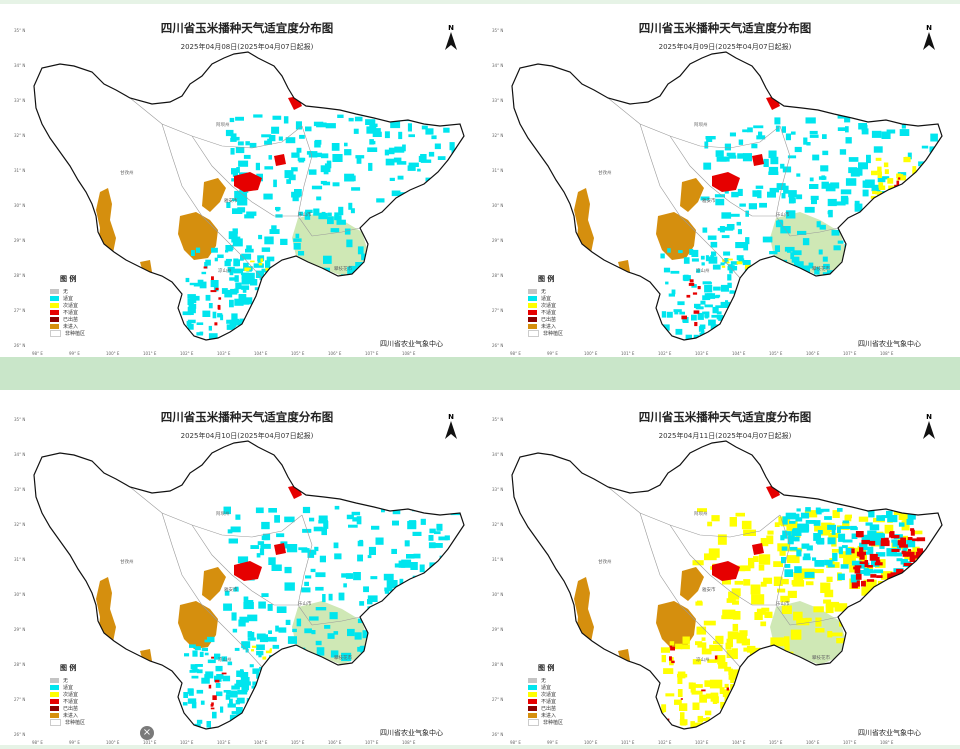  I want to click on not-entered-area, so click(214, 584).